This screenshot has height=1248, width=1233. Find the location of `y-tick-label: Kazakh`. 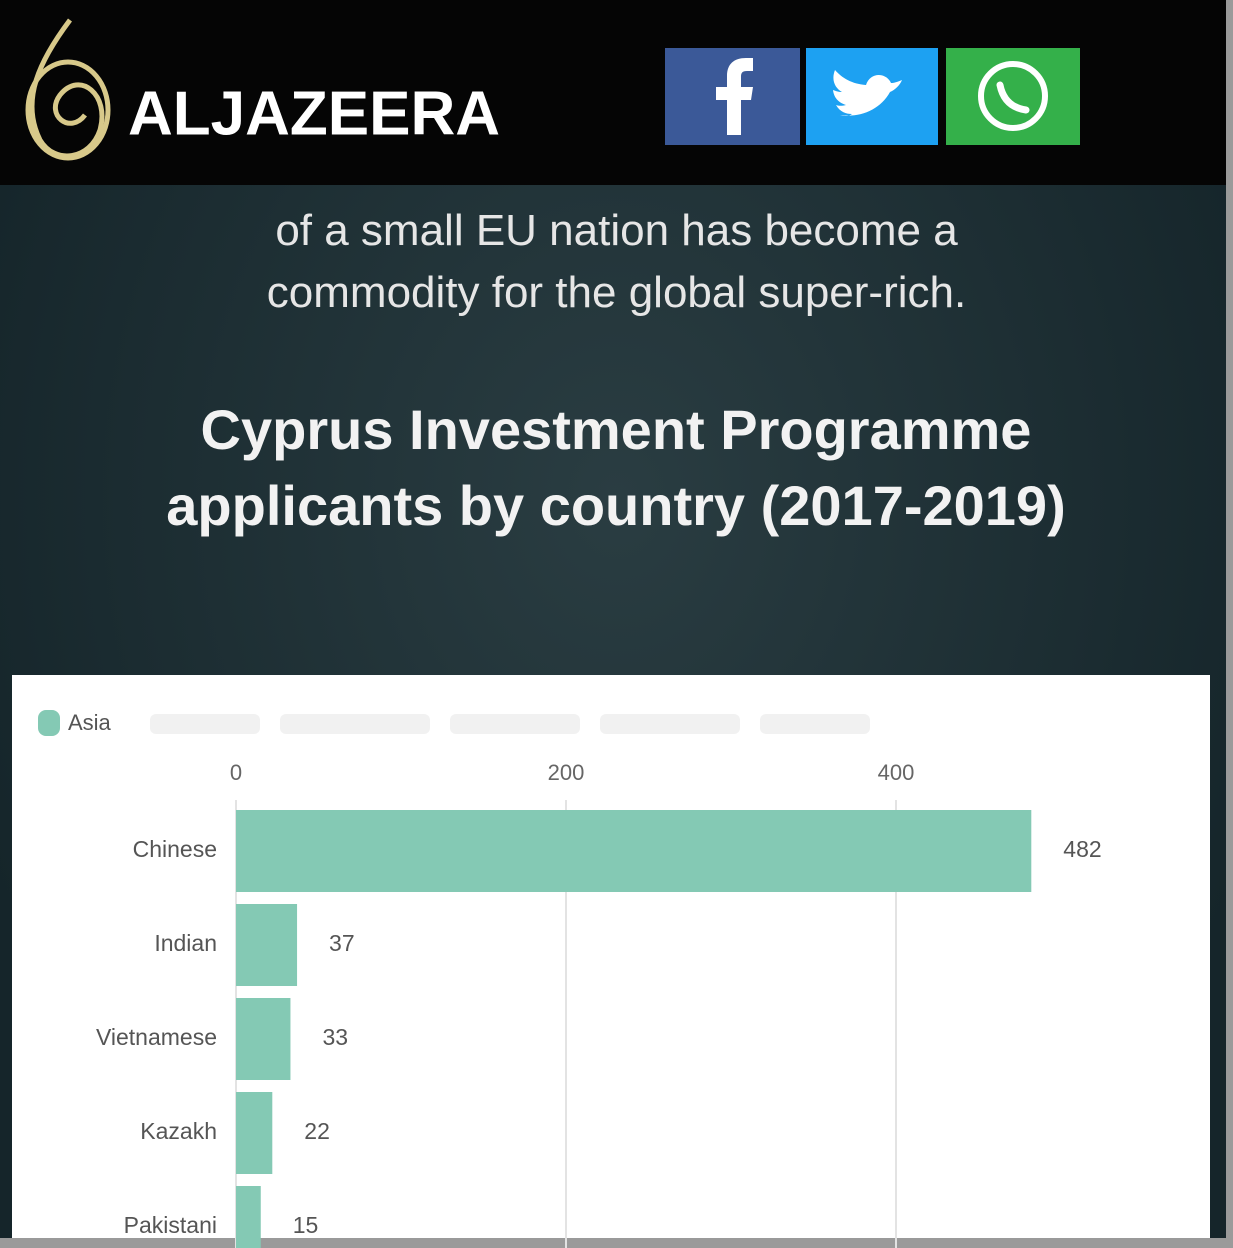

y-tick-label: Kazakh is located at coordinates (178, 1131).